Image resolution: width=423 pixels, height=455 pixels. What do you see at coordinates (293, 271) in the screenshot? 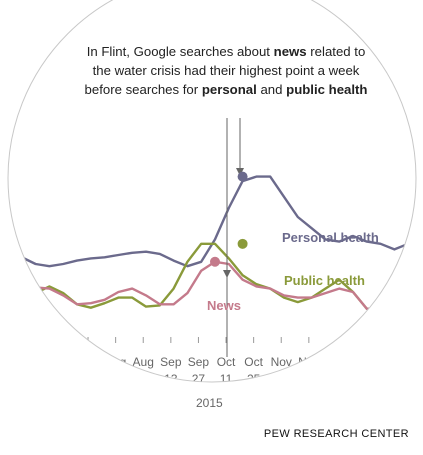
I see `series-labels: Personal health Public health News` at bounding box center [293, 271].